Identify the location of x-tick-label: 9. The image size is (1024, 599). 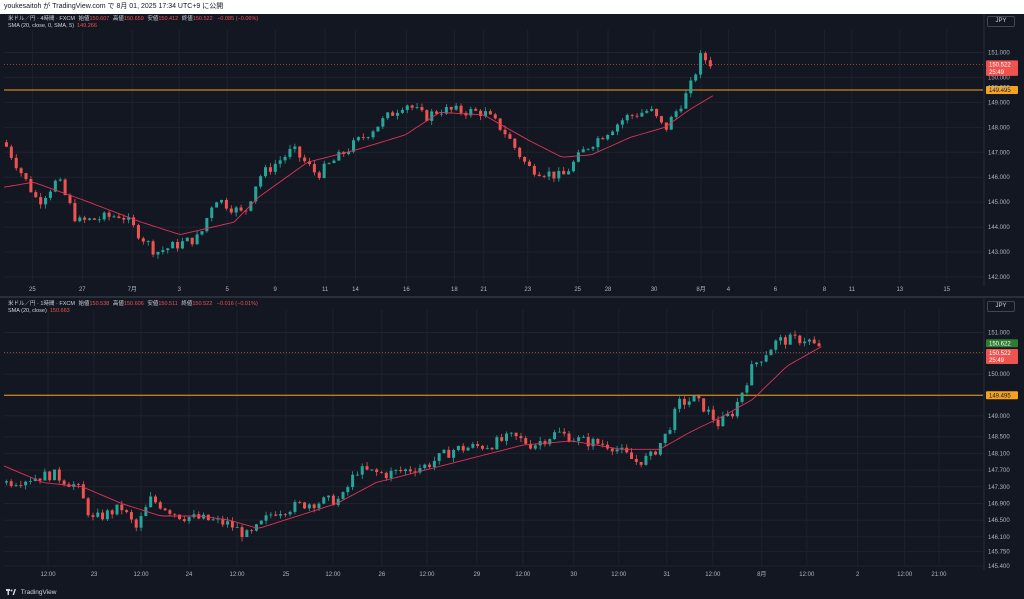
(276, 290).